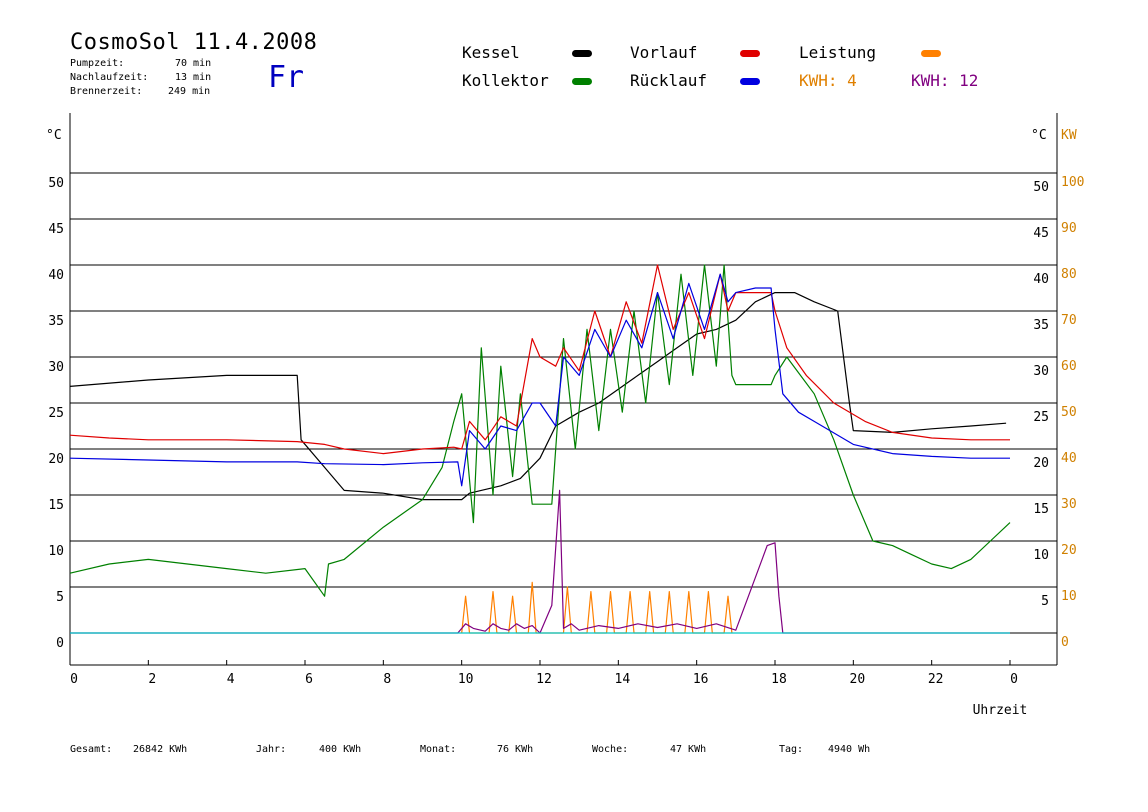 This screenshot has width=1148, height=812. I want to click on y-tick-label-right: 5, so click(1045, 601).